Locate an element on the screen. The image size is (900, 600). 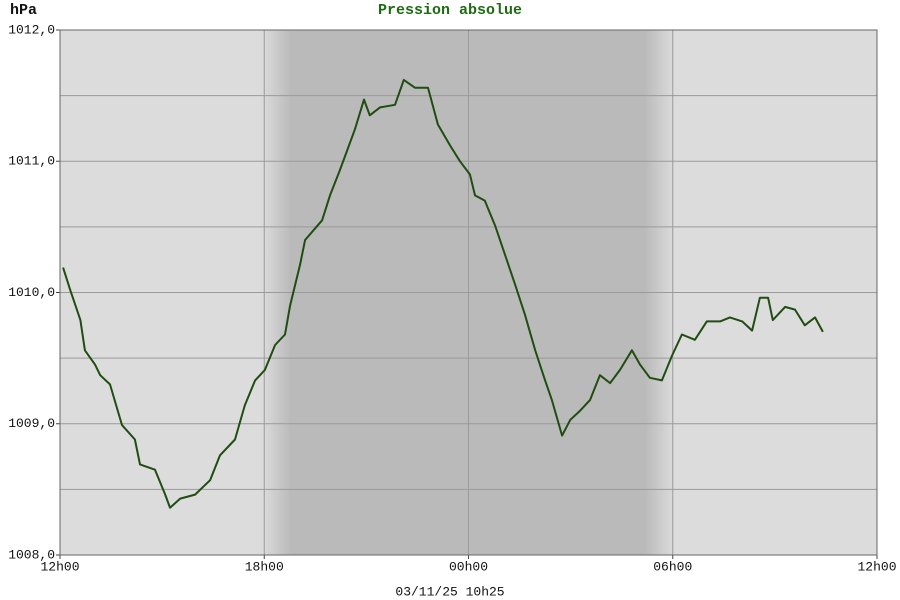
y-tick-label: 1012,0 is located at coordinates (31, 29).